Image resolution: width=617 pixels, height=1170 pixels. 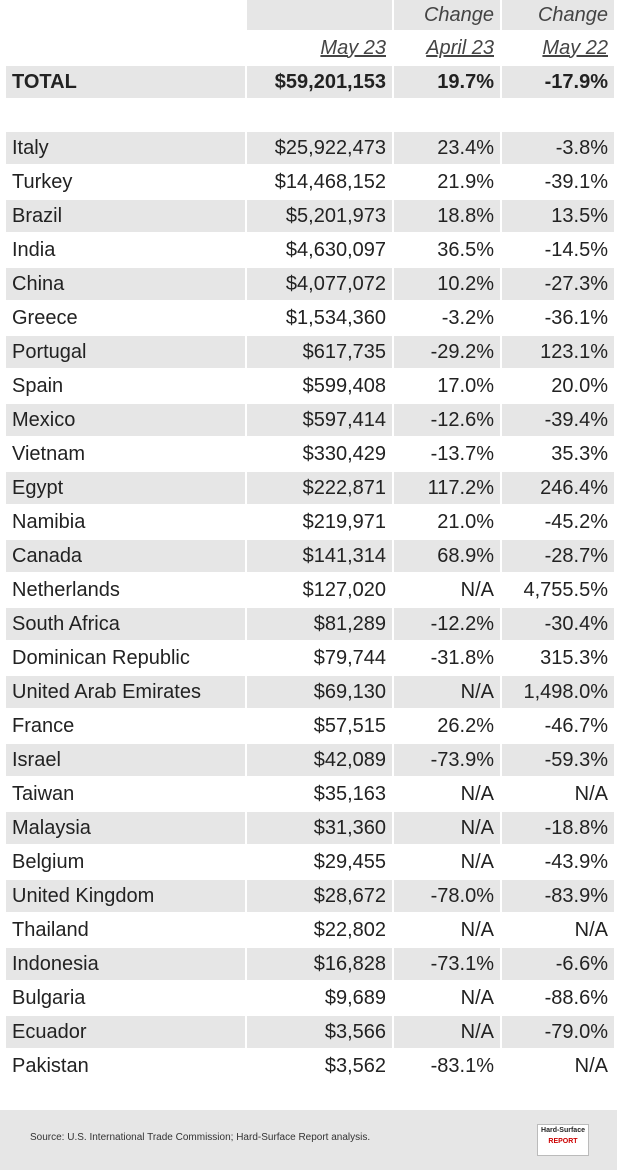 I want to click on table-cell: $599,408, so click(x=344, y=385).